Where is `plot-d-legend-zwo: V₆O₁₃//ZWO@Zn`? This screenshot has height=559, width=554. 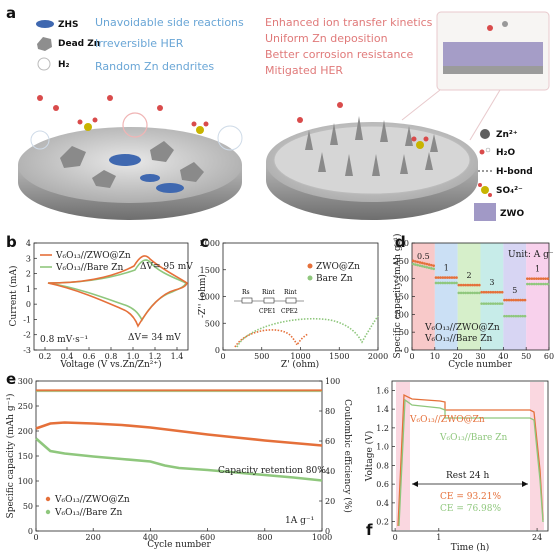
plot-d-legend-zwo: V₆O₁₃//ZWO@Zn is located at coordinates (462, 328).